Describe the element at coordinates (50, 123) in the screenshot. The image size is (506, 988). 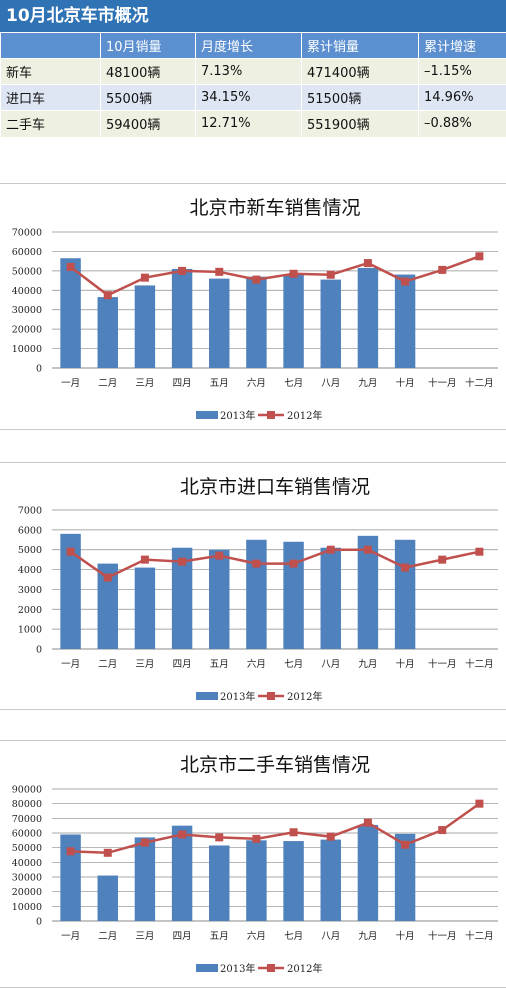
I see `table-cell: 二手车` at that location.